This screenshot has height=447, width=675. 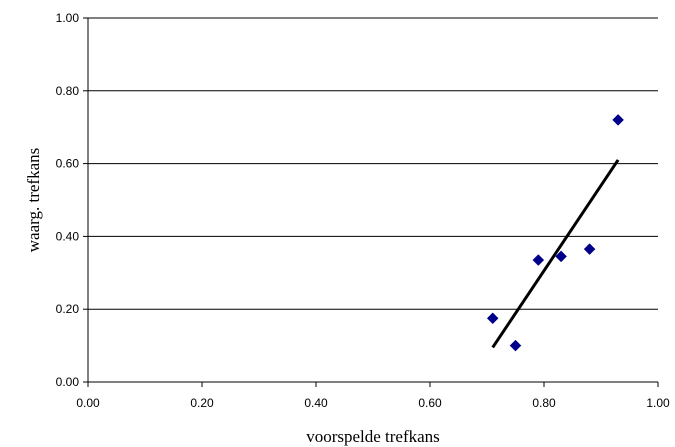 What do you see at coordinates (68, 91) in the screenshot?
I see `y-tick-label: 0.80` at bounding box center [68, 91].